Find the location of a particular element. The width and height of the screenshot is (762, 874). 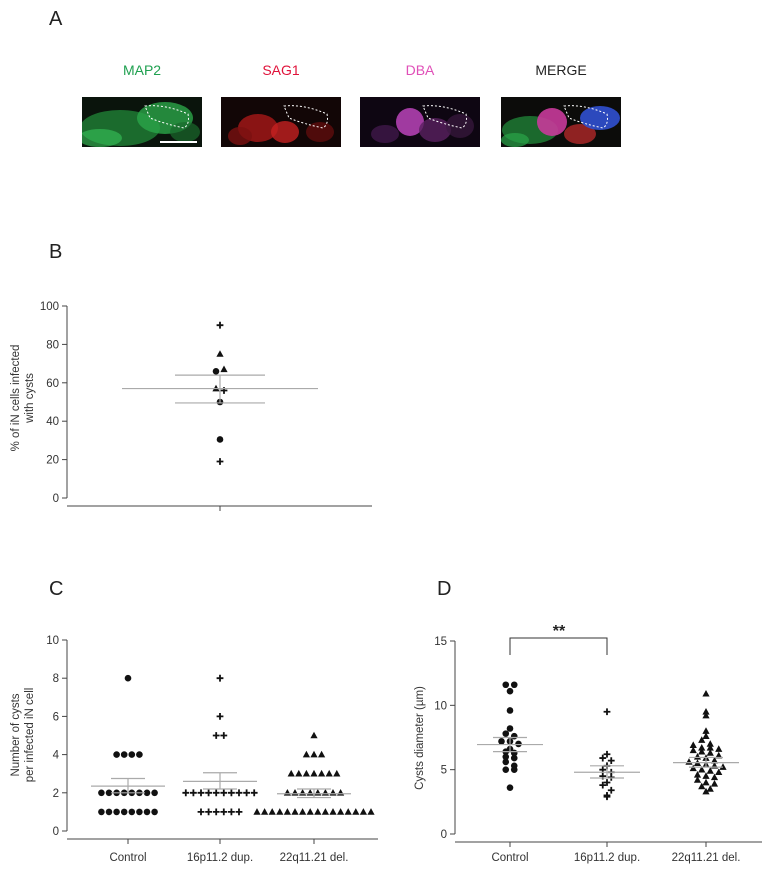

micrograph-merge is located at coordinates (561, 122).